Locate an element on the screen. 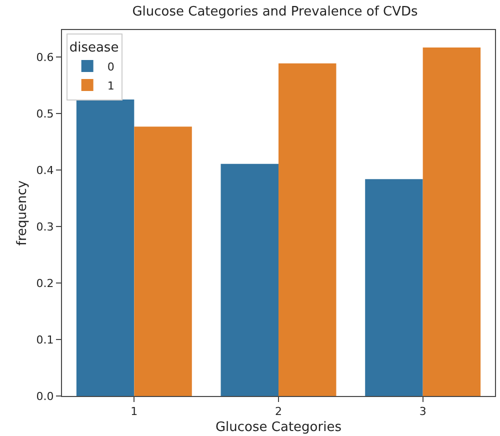 The height and width of the screenshot is (436, 500). chart-title: Glucose Categories and Prevalence of CVDs is located at coordinates (275, 12).